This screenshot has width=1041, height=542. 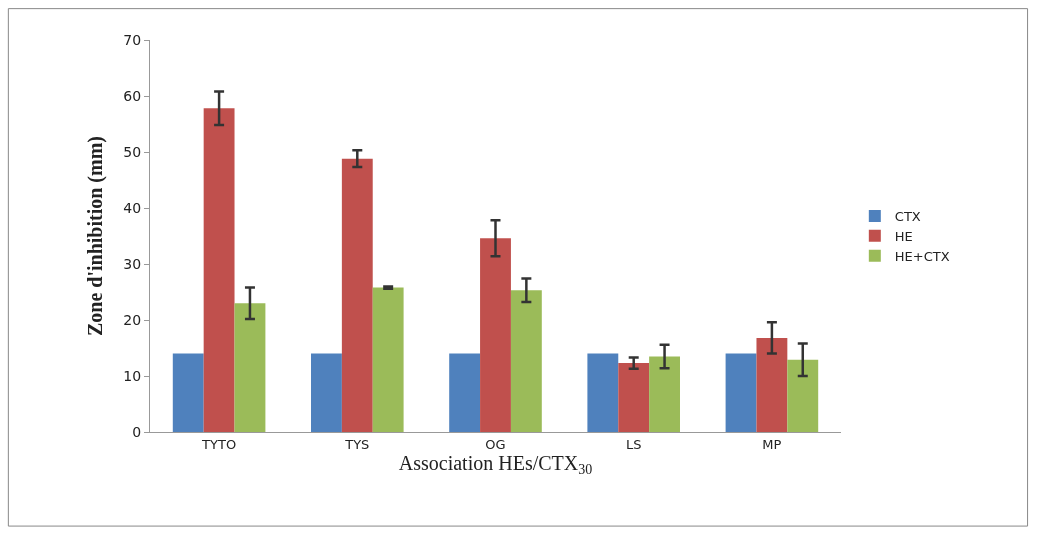 I want to click on y-tick-label: 60, so click(x=132, y=95).